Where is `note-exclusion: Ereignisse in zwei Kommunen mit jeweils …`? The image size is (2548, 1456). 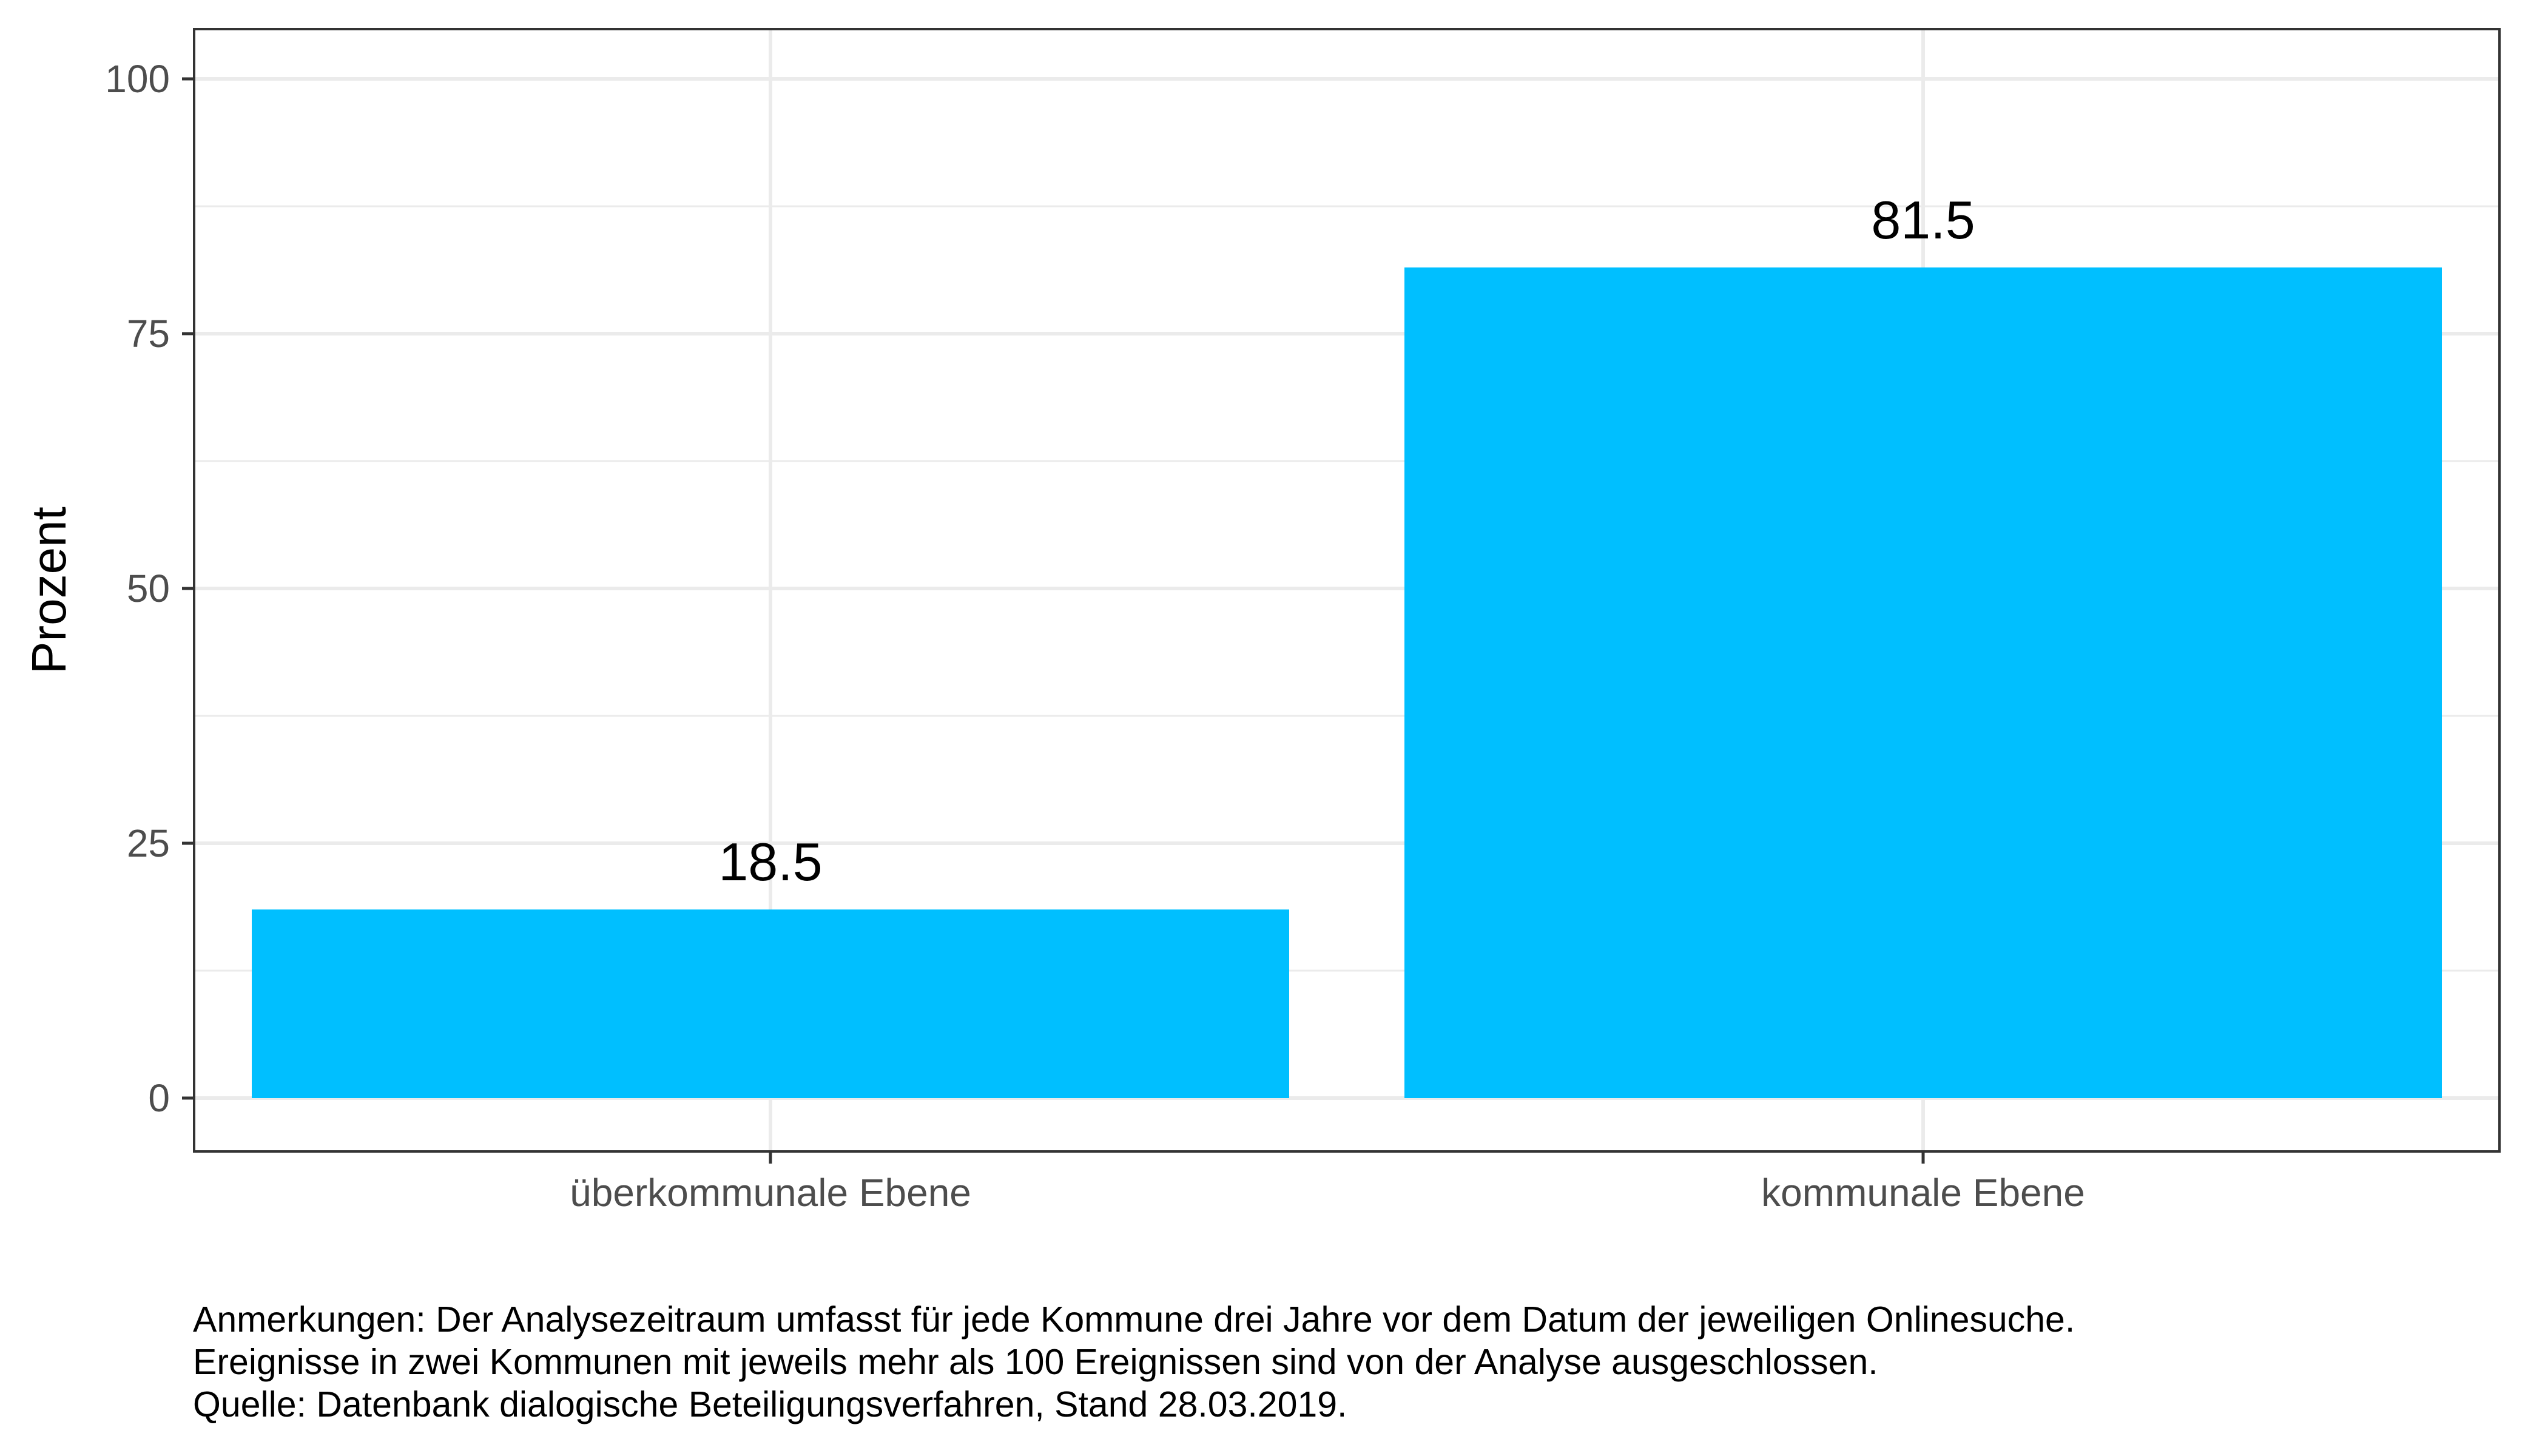 note-exclusion: Ereignisse in zwei Kommunen mit jeweils … is located at coordinates (1035, 1362).